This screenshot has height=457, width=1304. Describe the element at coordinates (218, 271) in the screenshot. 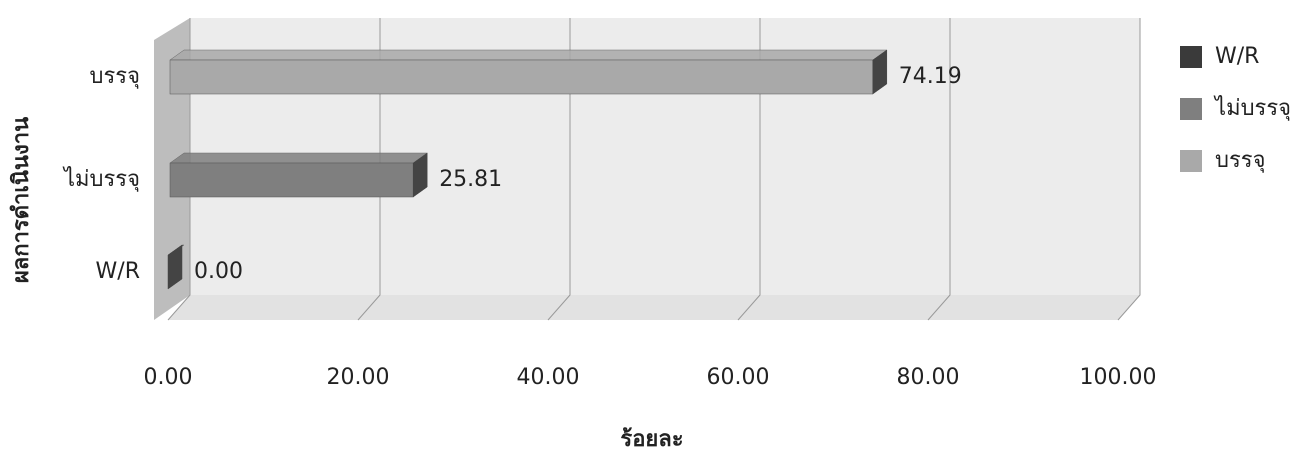

I see `value-label: 0.00` at that location.